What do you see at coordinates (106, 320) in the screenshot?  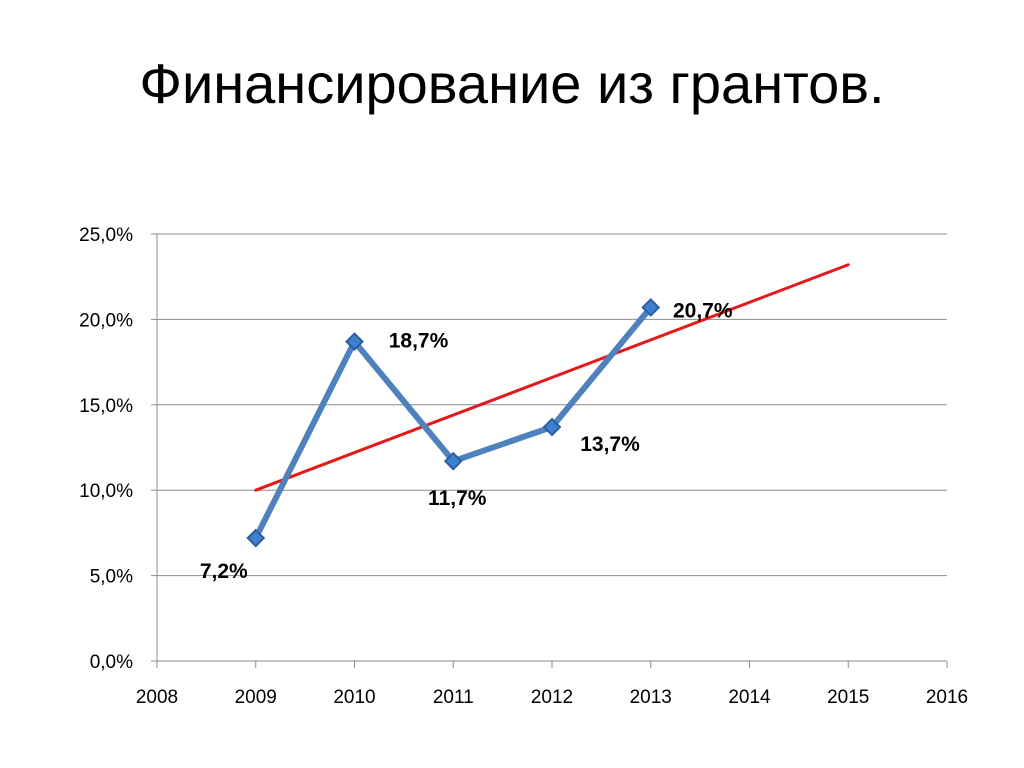 I see `y-tick-label: 20,0%` at bounding box center [106, 320].